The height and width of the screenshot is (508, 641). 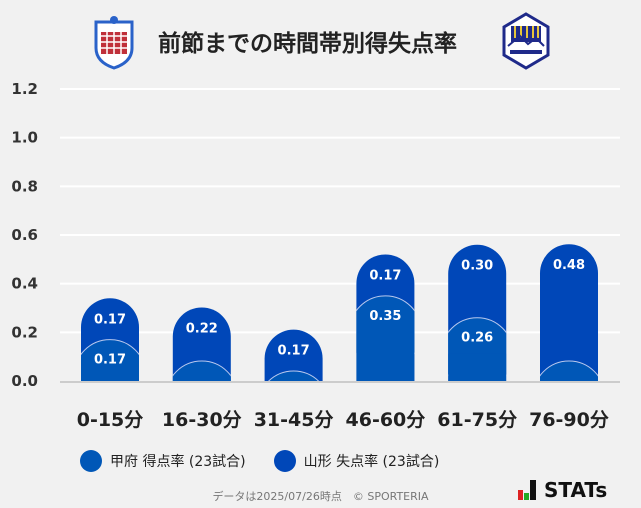 What do you see at coordinates (178, 462) in the screenshot?
I see `legend-label: 甲府 得点率 (23試合)` at bounding box center [178, 462].